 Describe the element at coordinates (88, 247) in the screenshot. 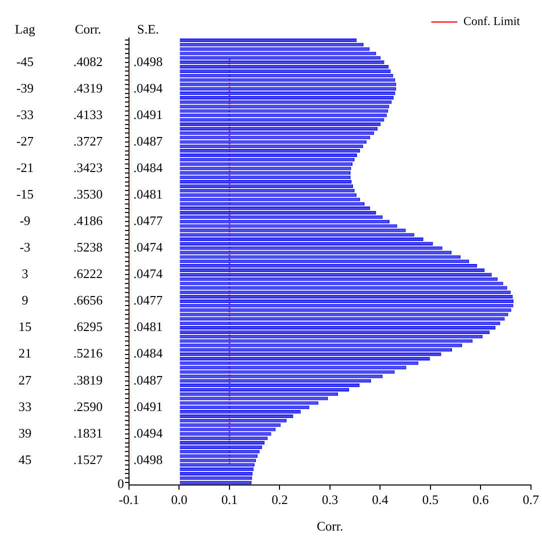

I see `data-label: .5238` at that location.